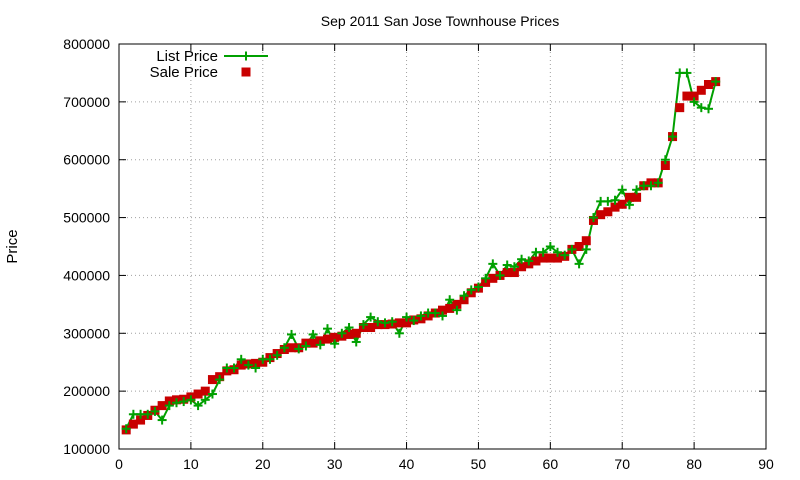  What do you see at coordinates (86, 391) in the screenshot?
I see `y-tick-label: 200000` at bounding box center [86, 391].